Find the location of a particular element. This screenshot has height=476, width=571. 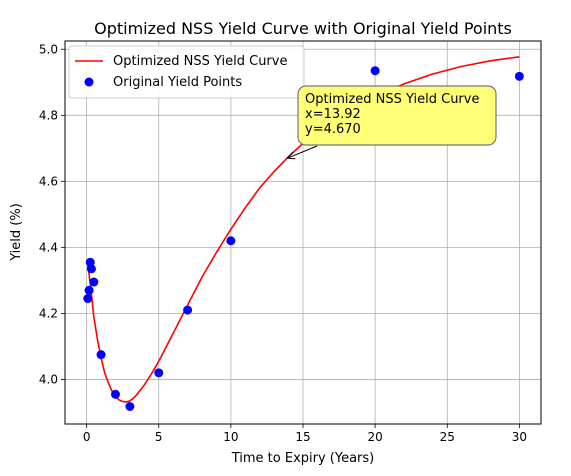

annotation-line-3: y=4.670 is located at coordinates (333, 129).